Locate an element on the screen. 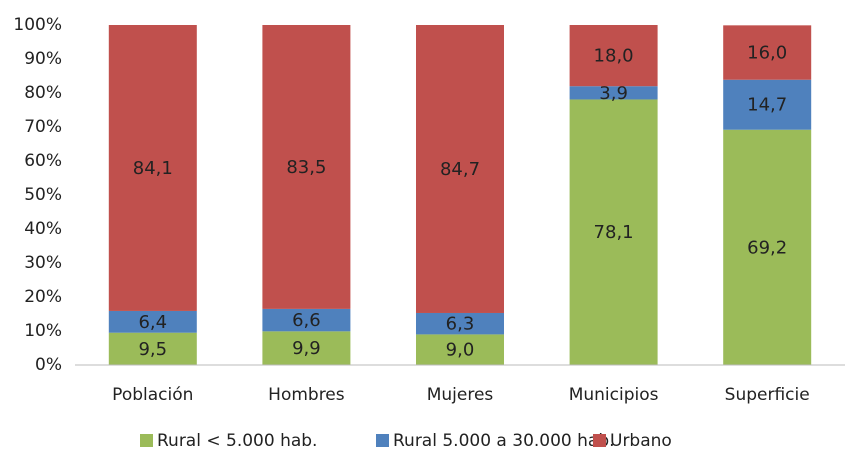  y-tick-label: 80% is located at coordinates (43, 93).